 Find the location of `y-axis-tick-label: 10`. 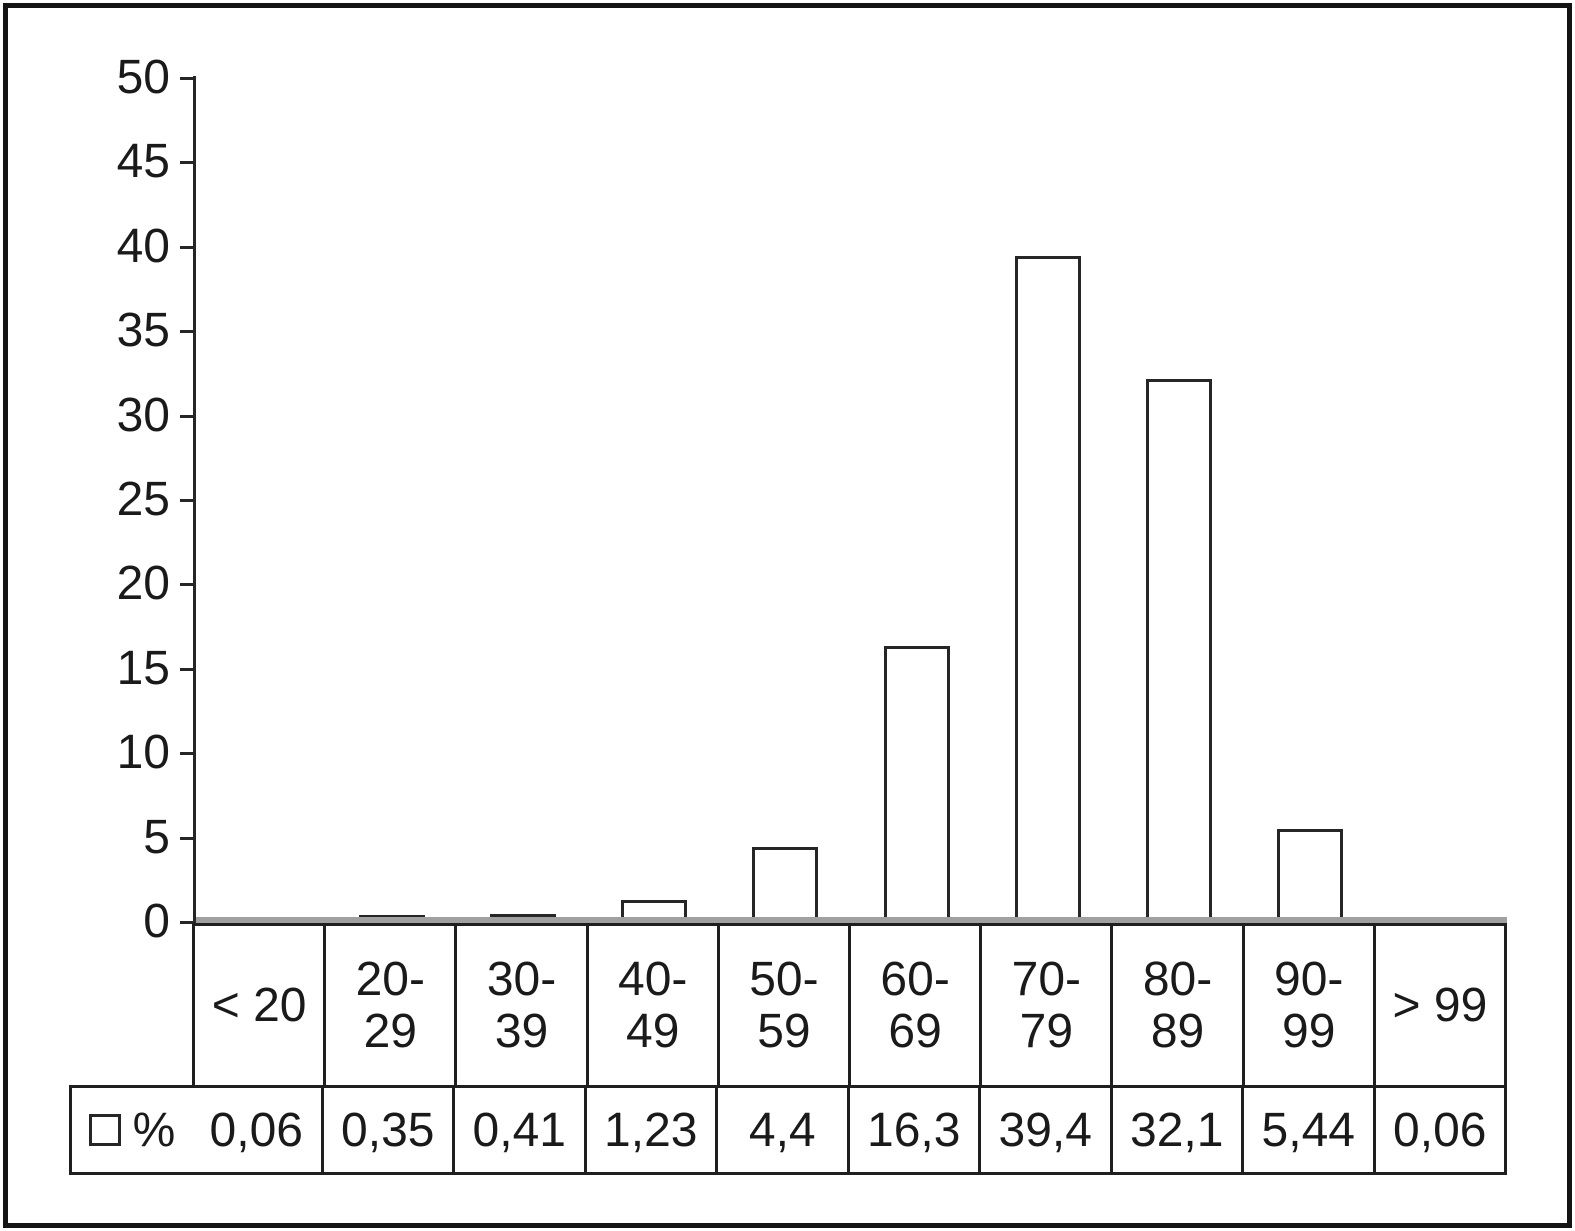

y-axis-tick-label: 10 is located at coordinates (143, 752).